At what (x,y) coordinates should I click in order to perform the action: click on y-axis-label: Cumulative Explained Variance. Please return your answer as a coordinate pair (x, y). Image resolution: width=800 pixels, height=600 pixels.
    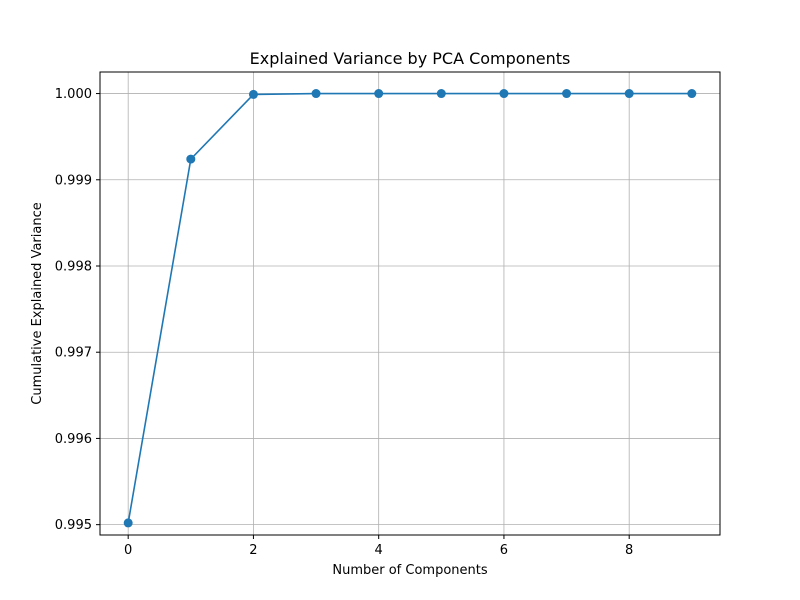
    Looking at the image, I should click on (37, 303).